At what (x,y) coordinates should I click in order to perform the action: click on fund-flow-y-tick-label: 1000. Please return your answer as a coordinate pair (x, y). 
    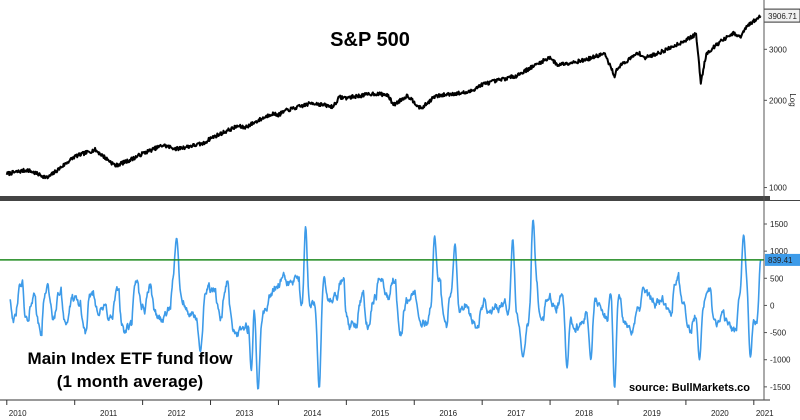
    Looking at the image, I should click on (779, 251).